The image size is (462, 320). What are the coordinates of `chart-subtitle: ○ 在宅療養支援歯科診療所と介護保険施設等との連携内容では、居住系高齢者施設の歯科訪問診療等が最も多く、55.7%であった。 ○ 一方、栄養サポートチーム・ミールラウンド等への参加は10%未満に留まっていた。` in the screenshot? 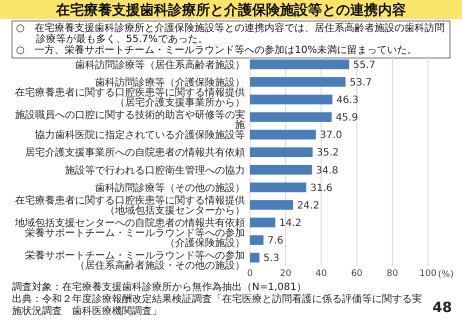 It's located at (230, 39).